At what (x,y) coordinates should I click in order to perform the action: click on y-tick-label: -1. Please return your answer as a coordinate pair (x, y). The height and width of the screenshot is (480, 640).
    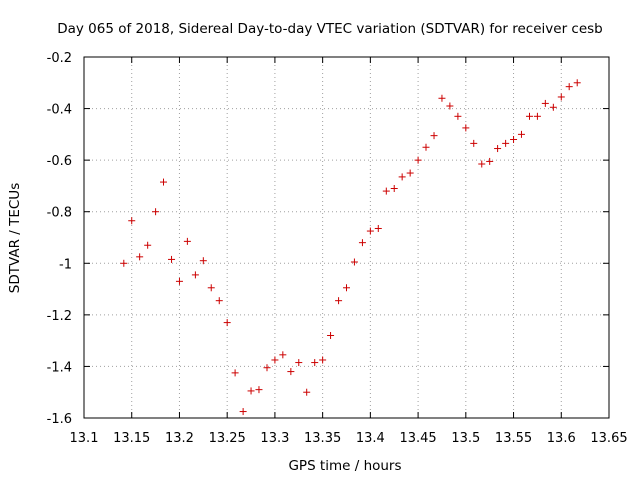
    Looking at the image, I should click on (65, 264).